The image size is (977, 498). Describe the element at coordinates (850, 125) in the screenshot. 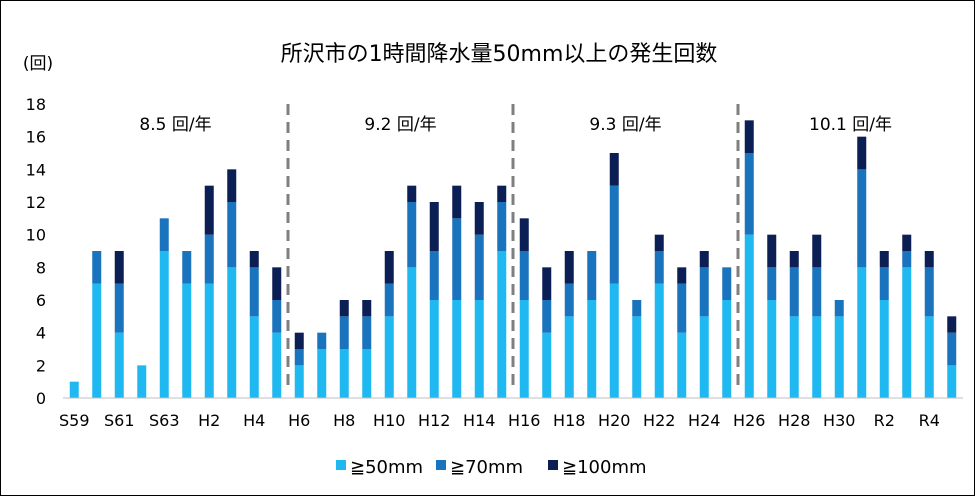

I see `period-label: 10.1 回/年` at that location.